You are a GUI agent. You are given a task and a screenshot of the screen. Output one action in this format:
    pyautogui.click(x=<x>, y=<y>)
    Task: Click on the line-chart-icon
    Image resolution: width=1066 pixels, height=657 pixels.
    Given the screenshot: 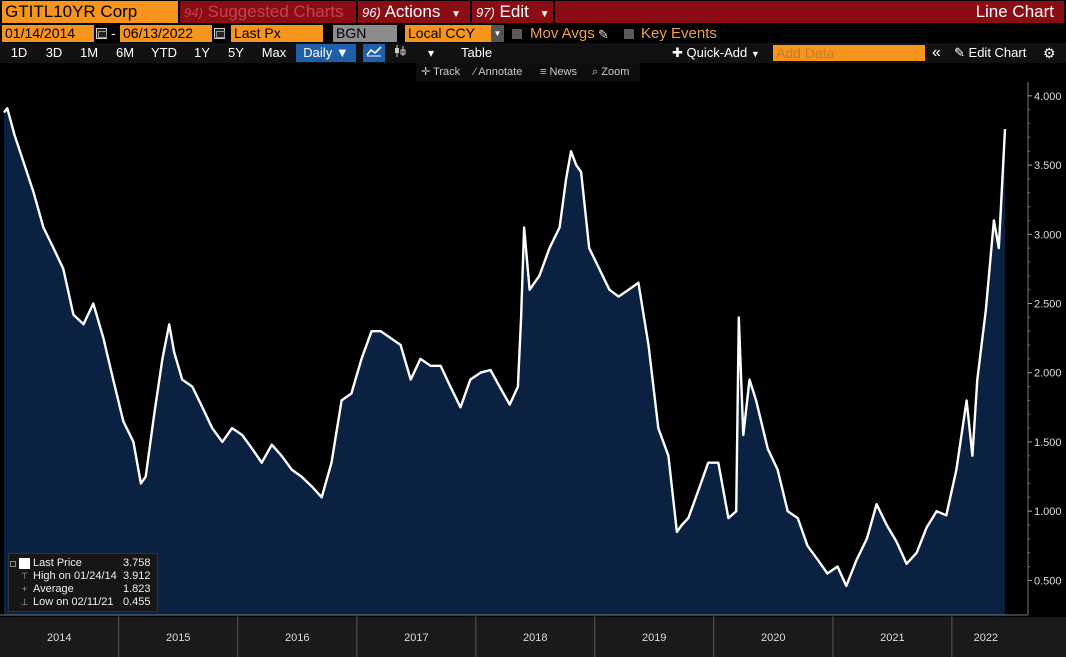 What is the action you would take?
    pyautogui.click(x=374, y=53)
    